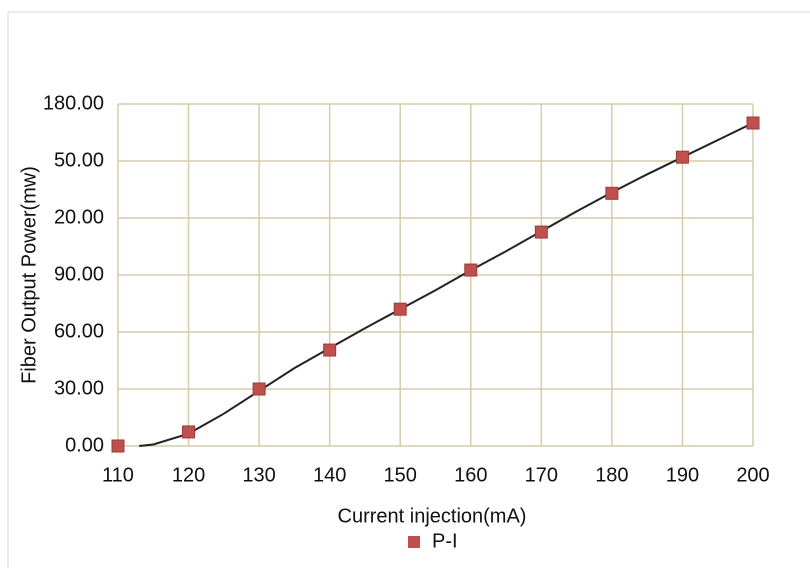  I want to click on y-tick-label: 50.00, so click(79, 160).